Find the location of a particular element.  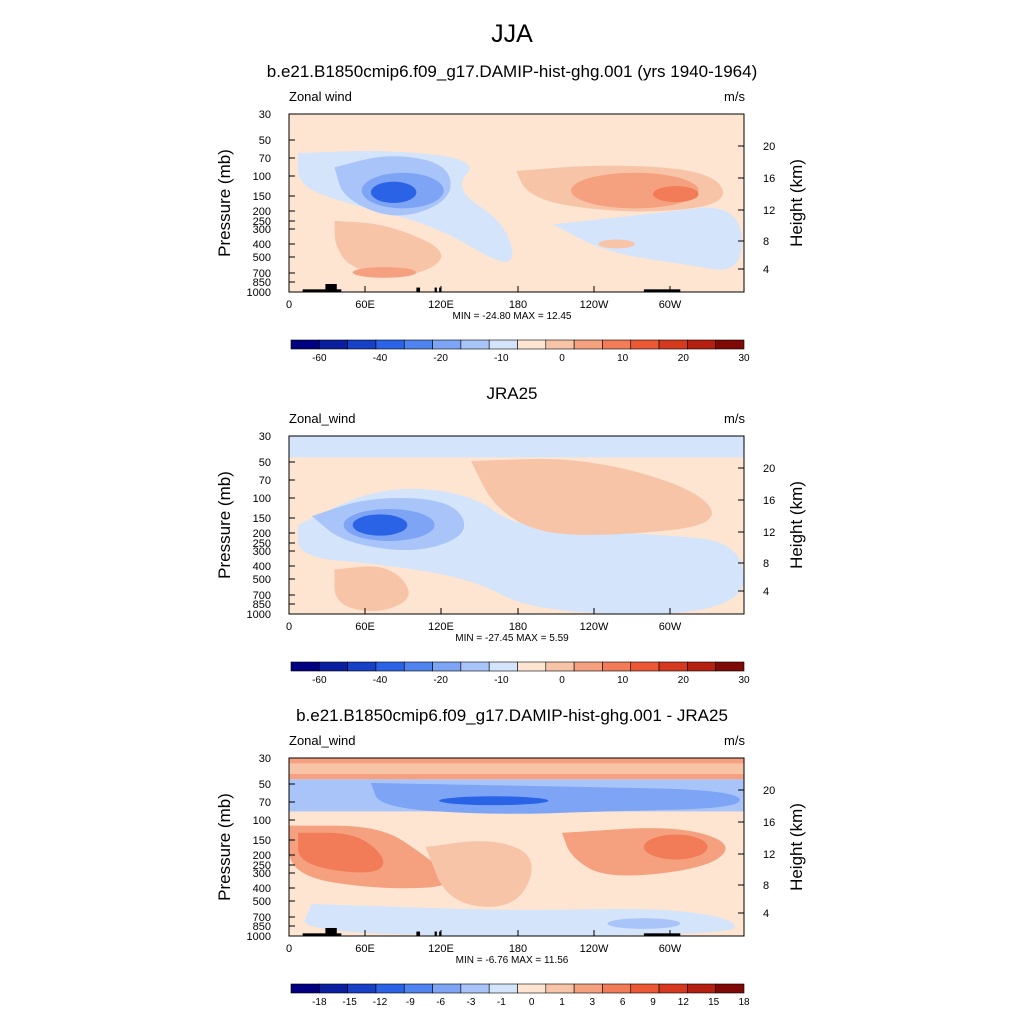

field-background is located at coordinates (516, 847).